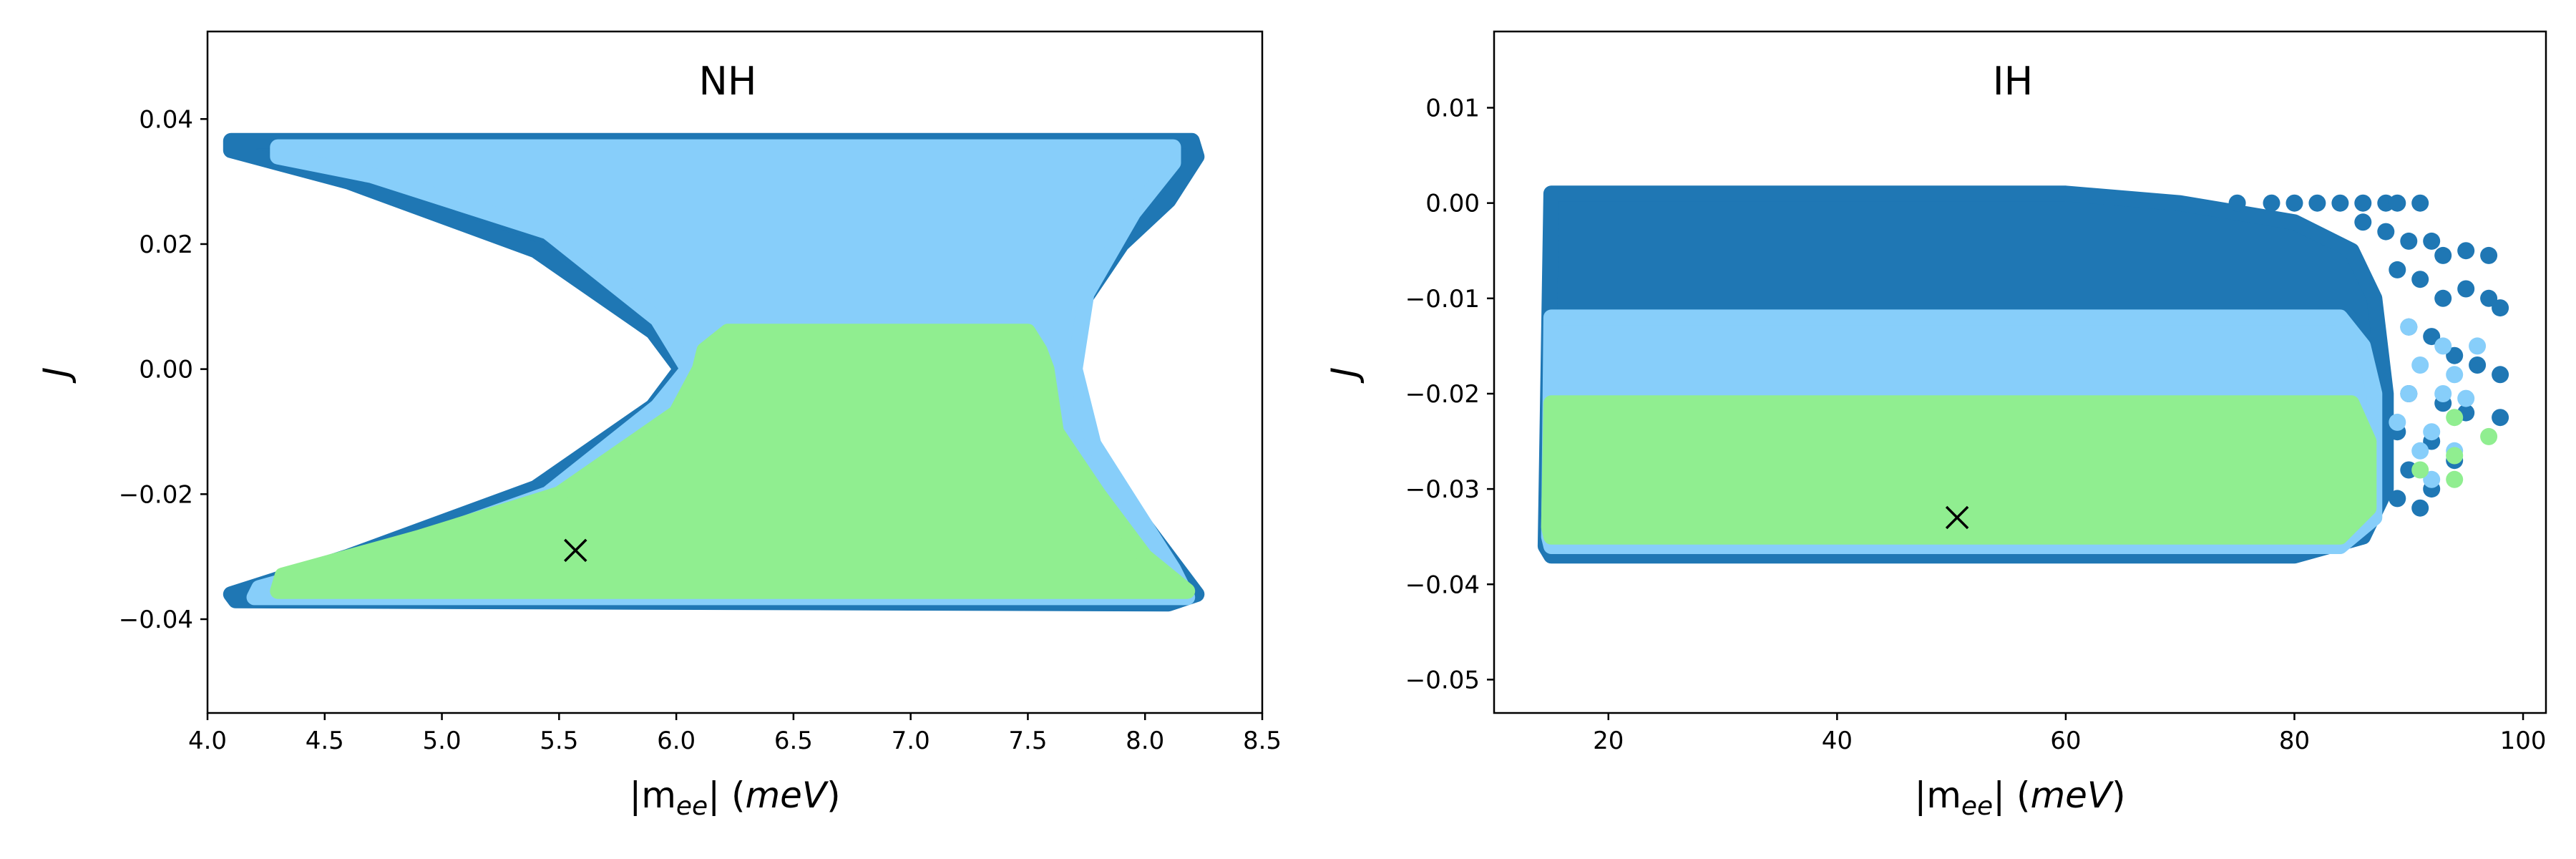 The image size is (2576, 859). I want to click on x-tick-label: 7.5, so click(1027, 741).